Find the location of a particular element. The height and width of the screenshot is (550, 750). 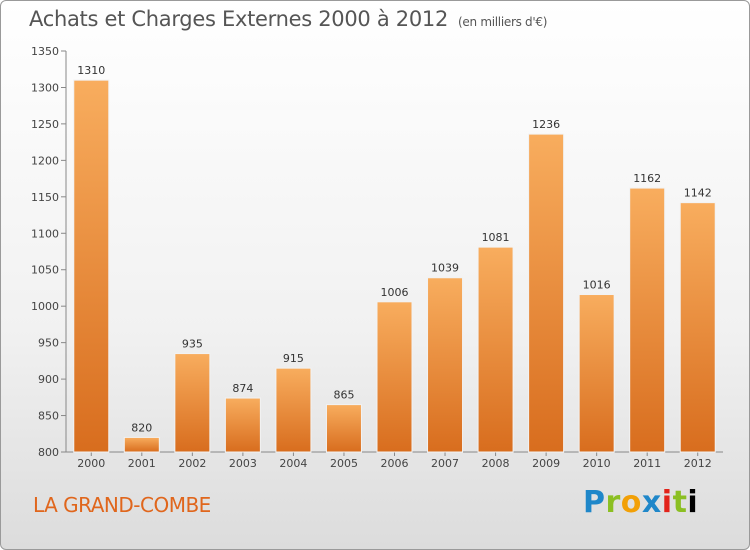

bar-value-label: 865 is located at coordinates (343, 395).